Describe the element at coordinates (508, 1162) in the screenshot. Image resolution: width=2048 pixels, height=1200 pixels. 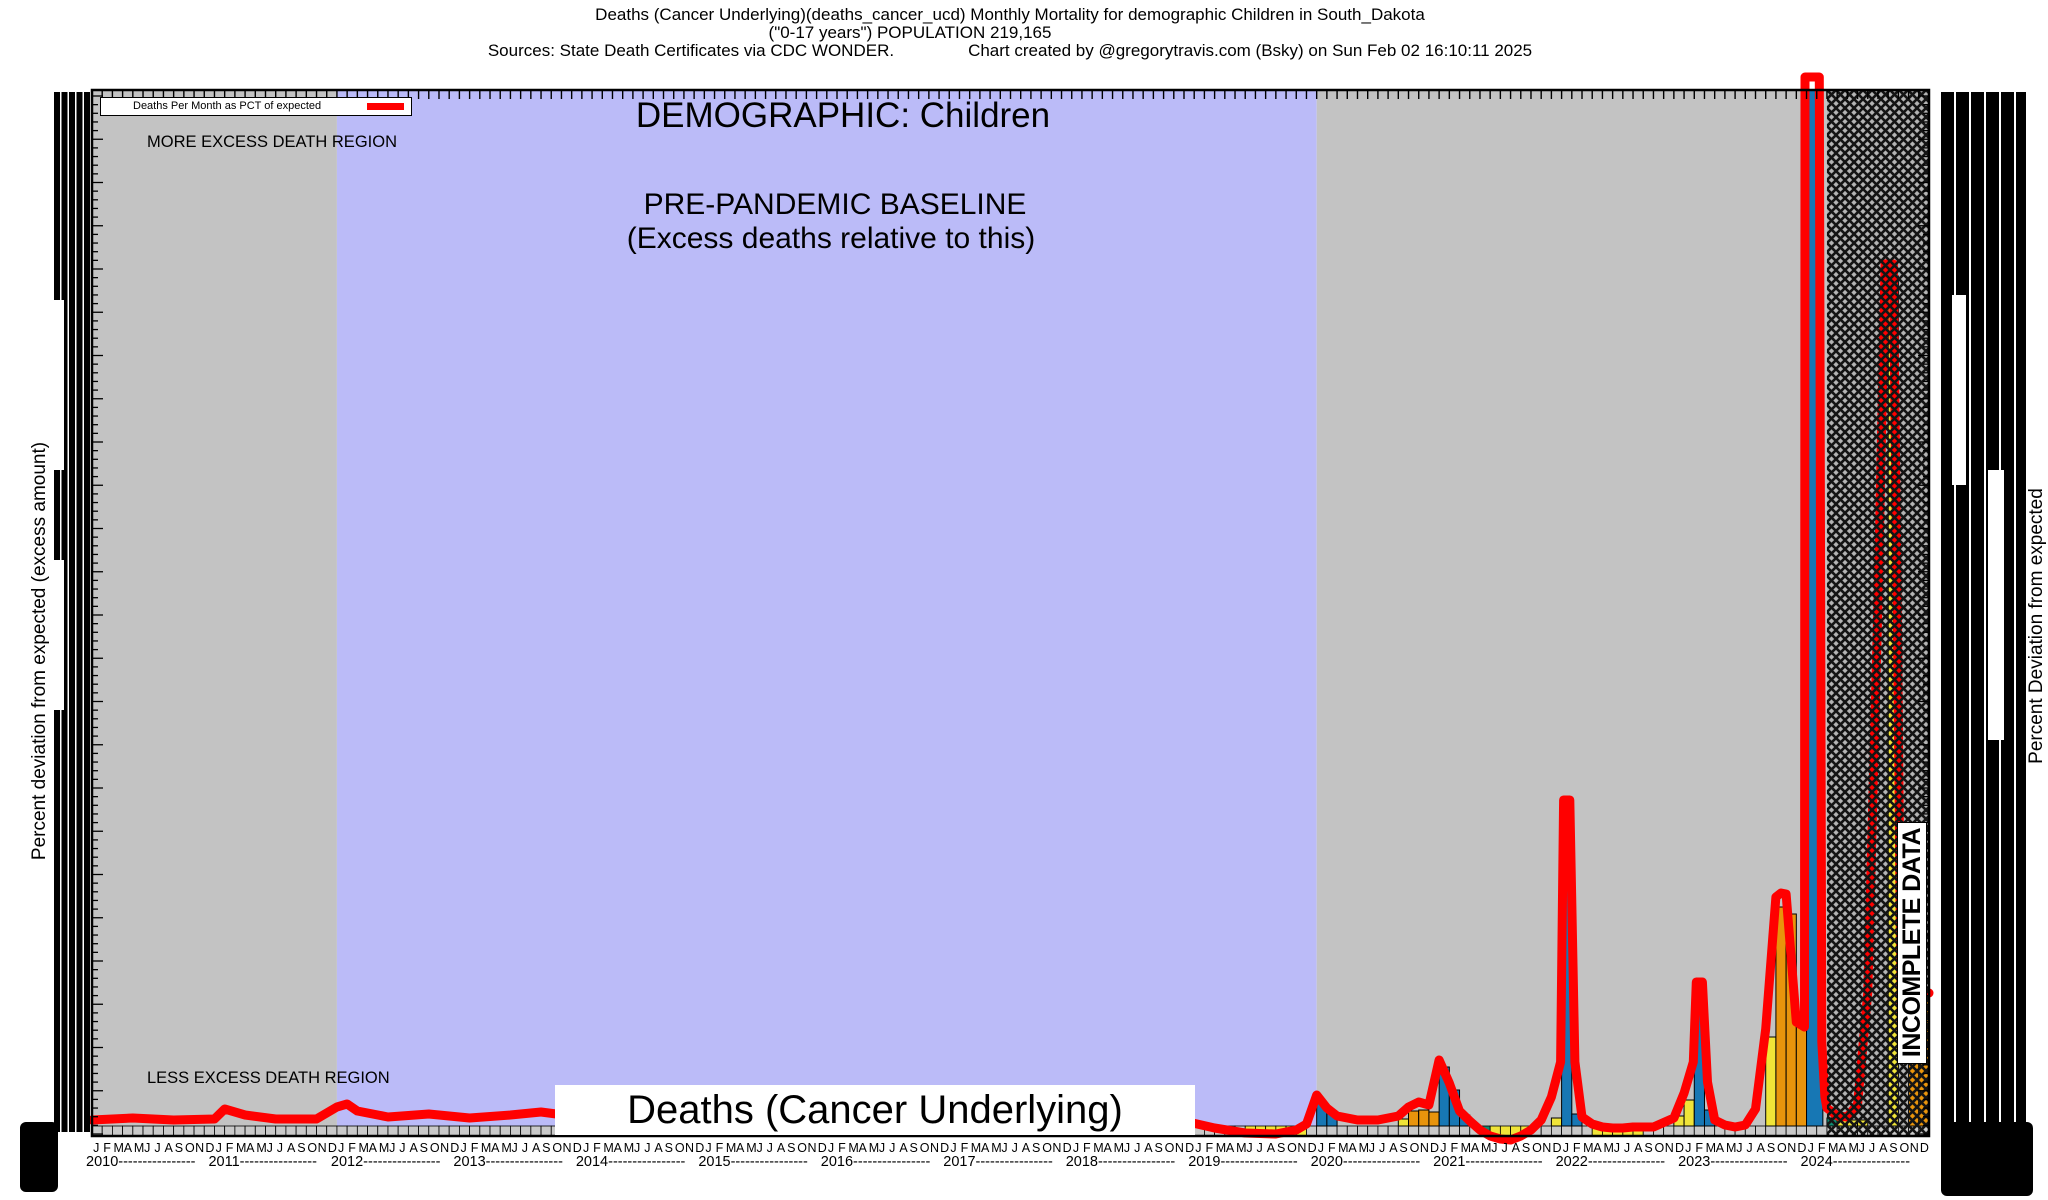
I see `year-label: 2013----------------` at that location.